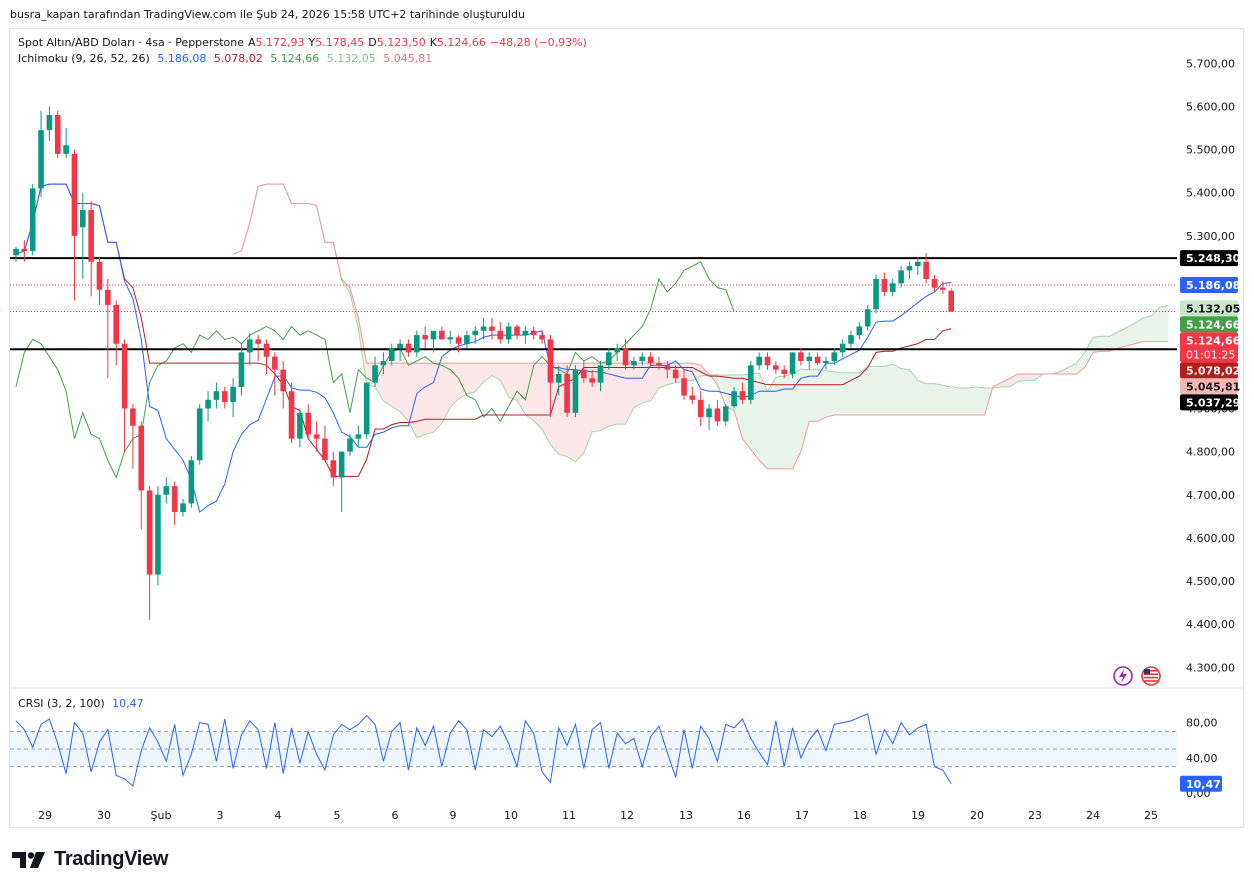 The height and width of the screenshot is (889, 1254). I want to click on us-flag-canton, so click(1147, 671).